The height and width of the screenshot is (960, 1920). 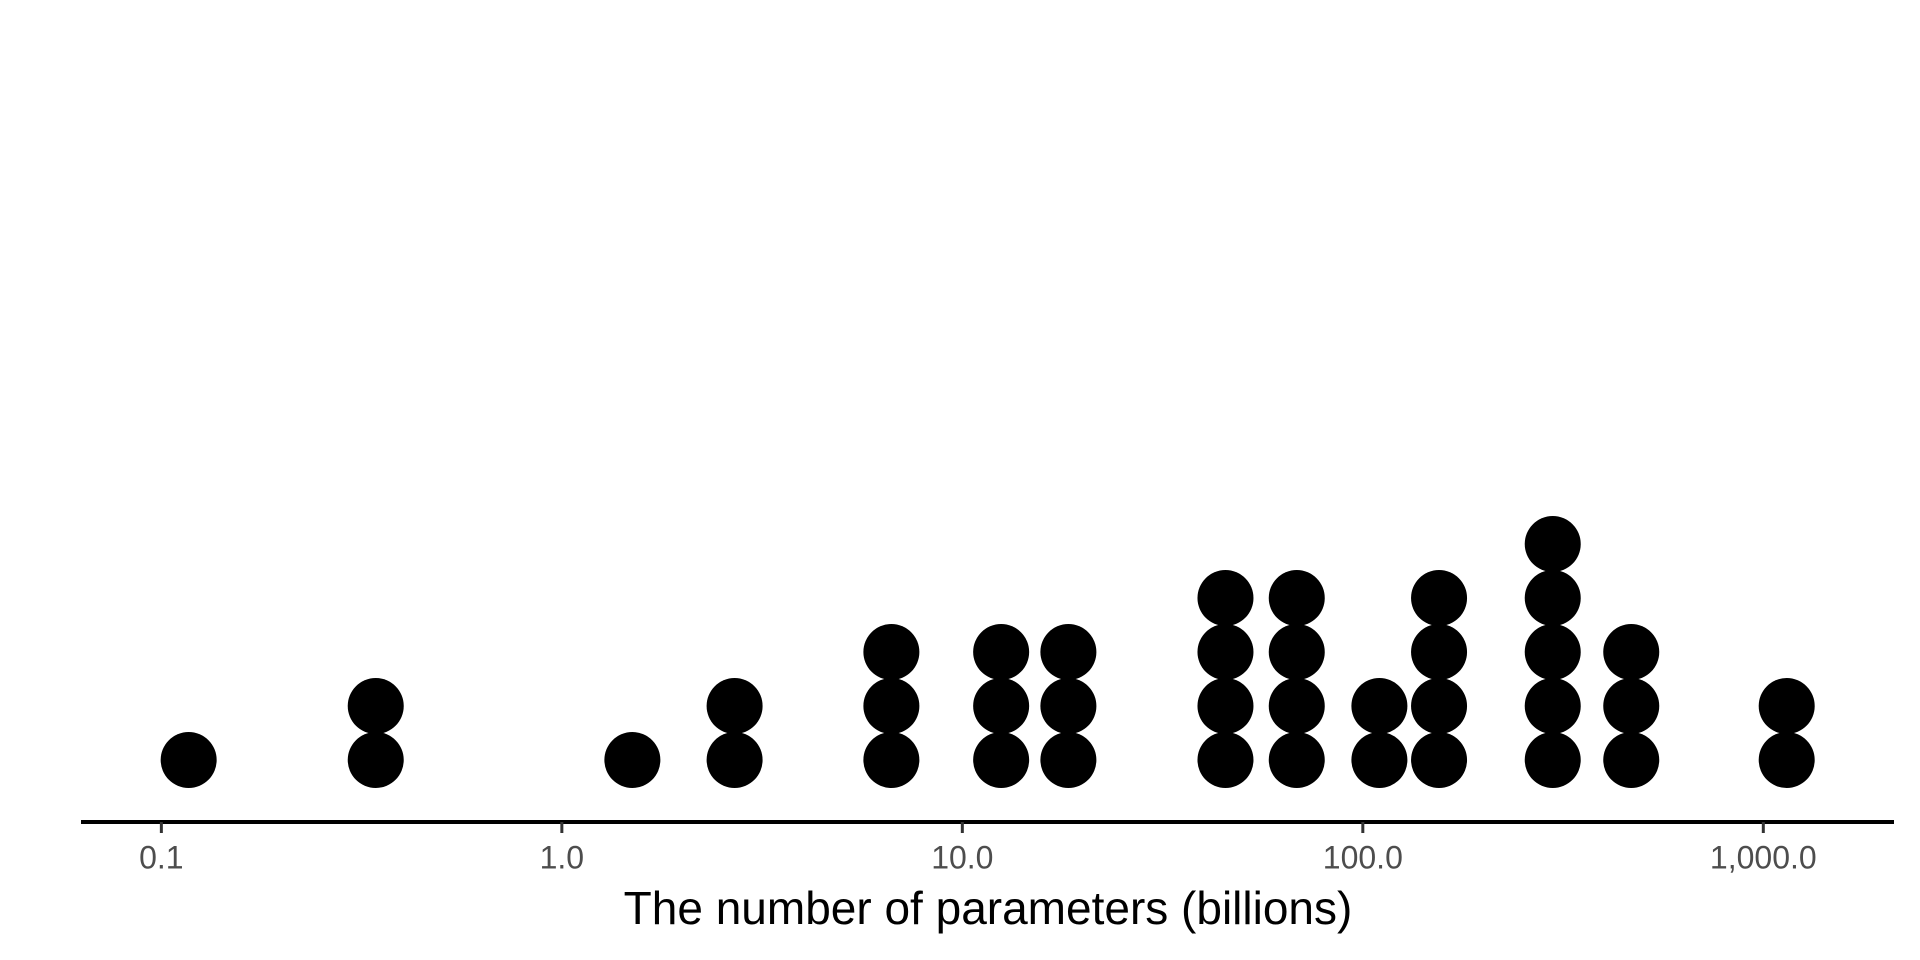 I want to click on x-tick-label: 1.0, so click(x=562, y=857).